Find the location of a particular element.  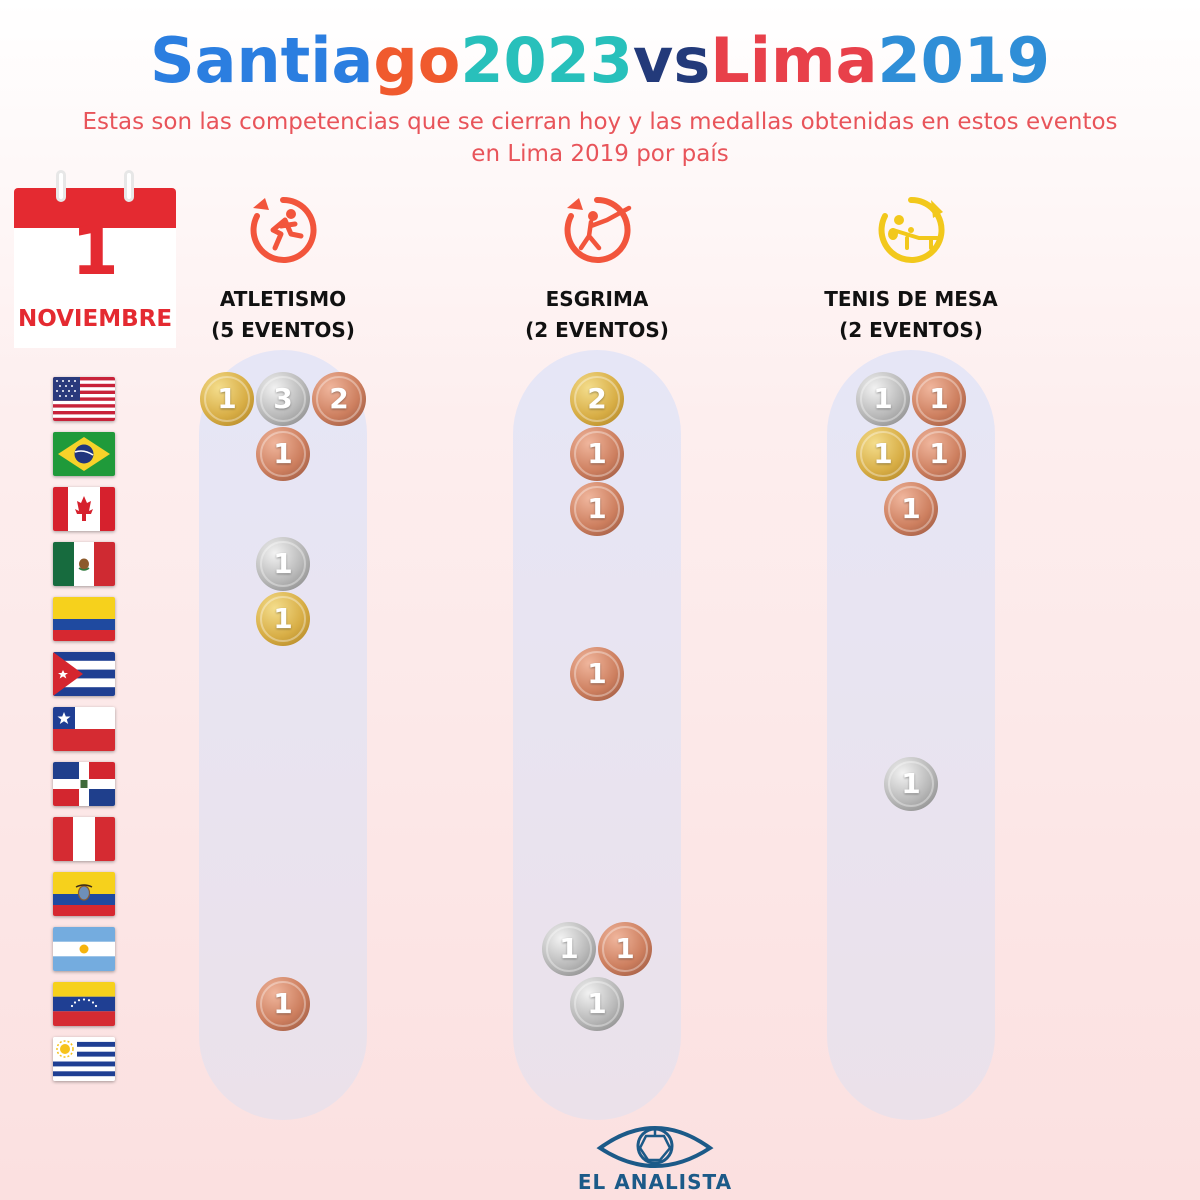

title-part: vs is located at coordinates (671, 60).